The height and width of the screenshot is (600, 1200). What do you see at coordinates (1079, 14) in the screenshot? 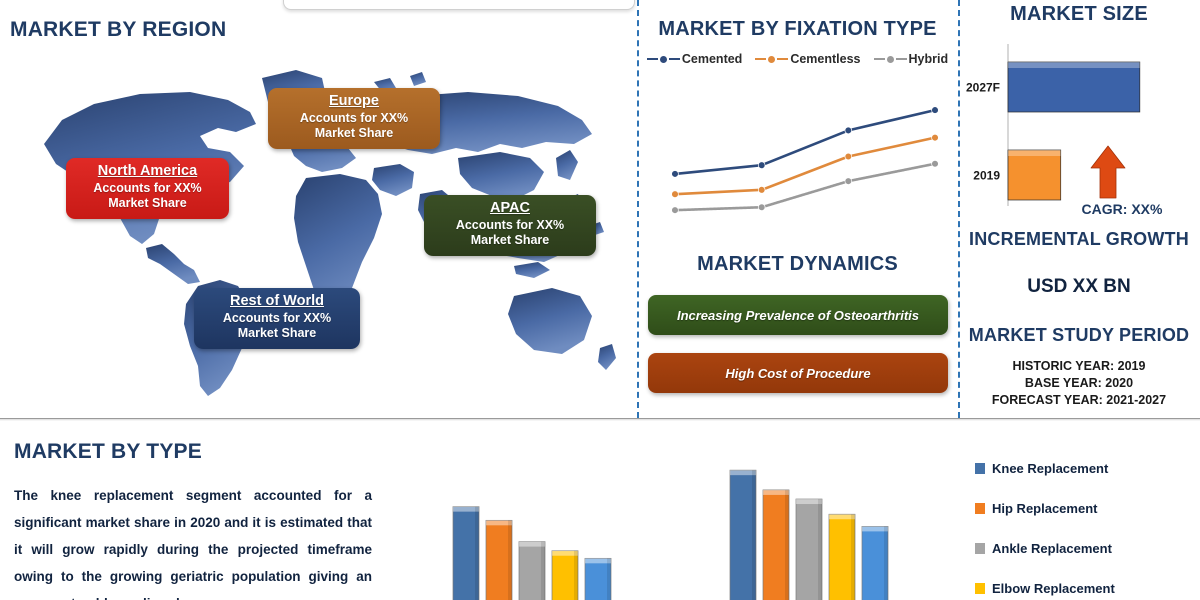
I see `market-size-heading: MARKET SIZE` at bounding box center [1079, 14].